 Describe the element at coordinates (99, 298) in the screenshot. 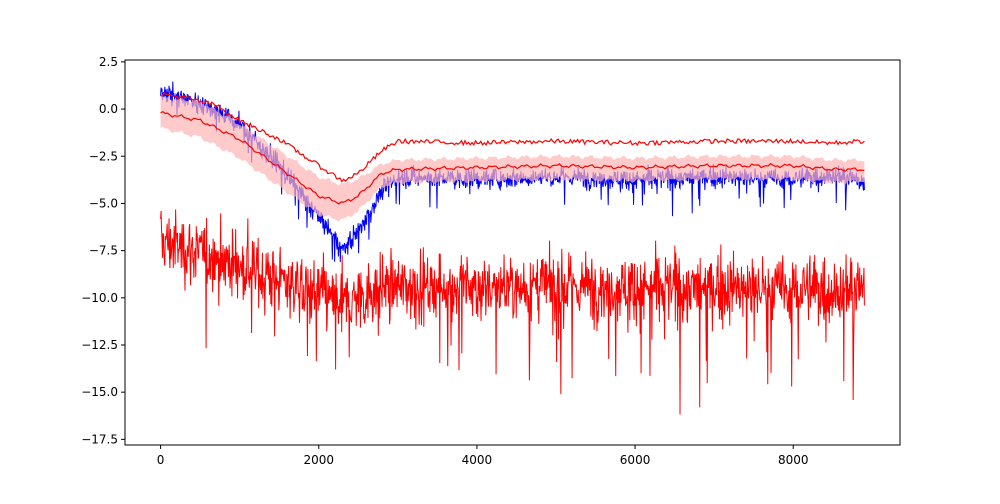

I see `y-tick-label: −10.0` at that location.